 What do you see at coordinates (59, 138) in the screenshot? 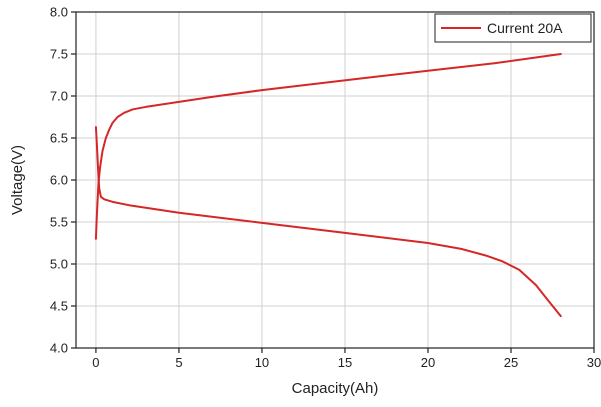
I see `y-tick-label: 6.5` at bounding box center [59, 138].